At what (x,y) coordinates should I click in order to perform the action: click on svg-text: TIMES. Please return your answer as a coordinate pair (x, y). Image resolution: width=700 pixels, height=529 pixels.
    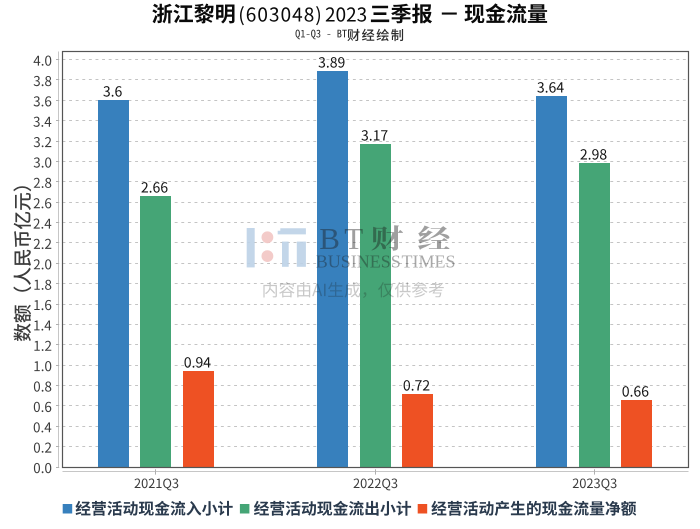
    Looking at the image, I should click on (429, 262).